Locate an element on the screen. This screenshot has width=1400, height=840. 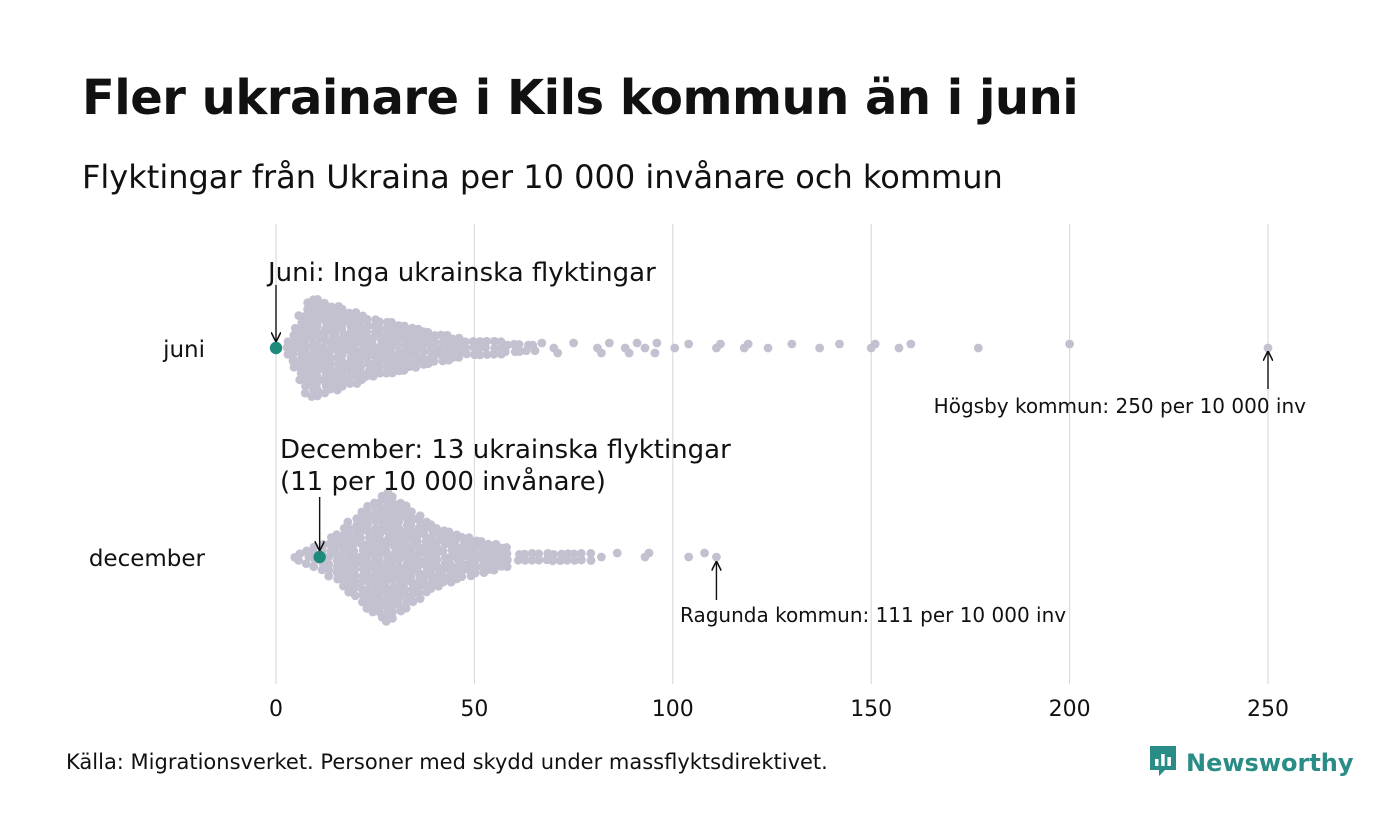
brand-logo: Newsworthy is located at coordinates (1251, 763).